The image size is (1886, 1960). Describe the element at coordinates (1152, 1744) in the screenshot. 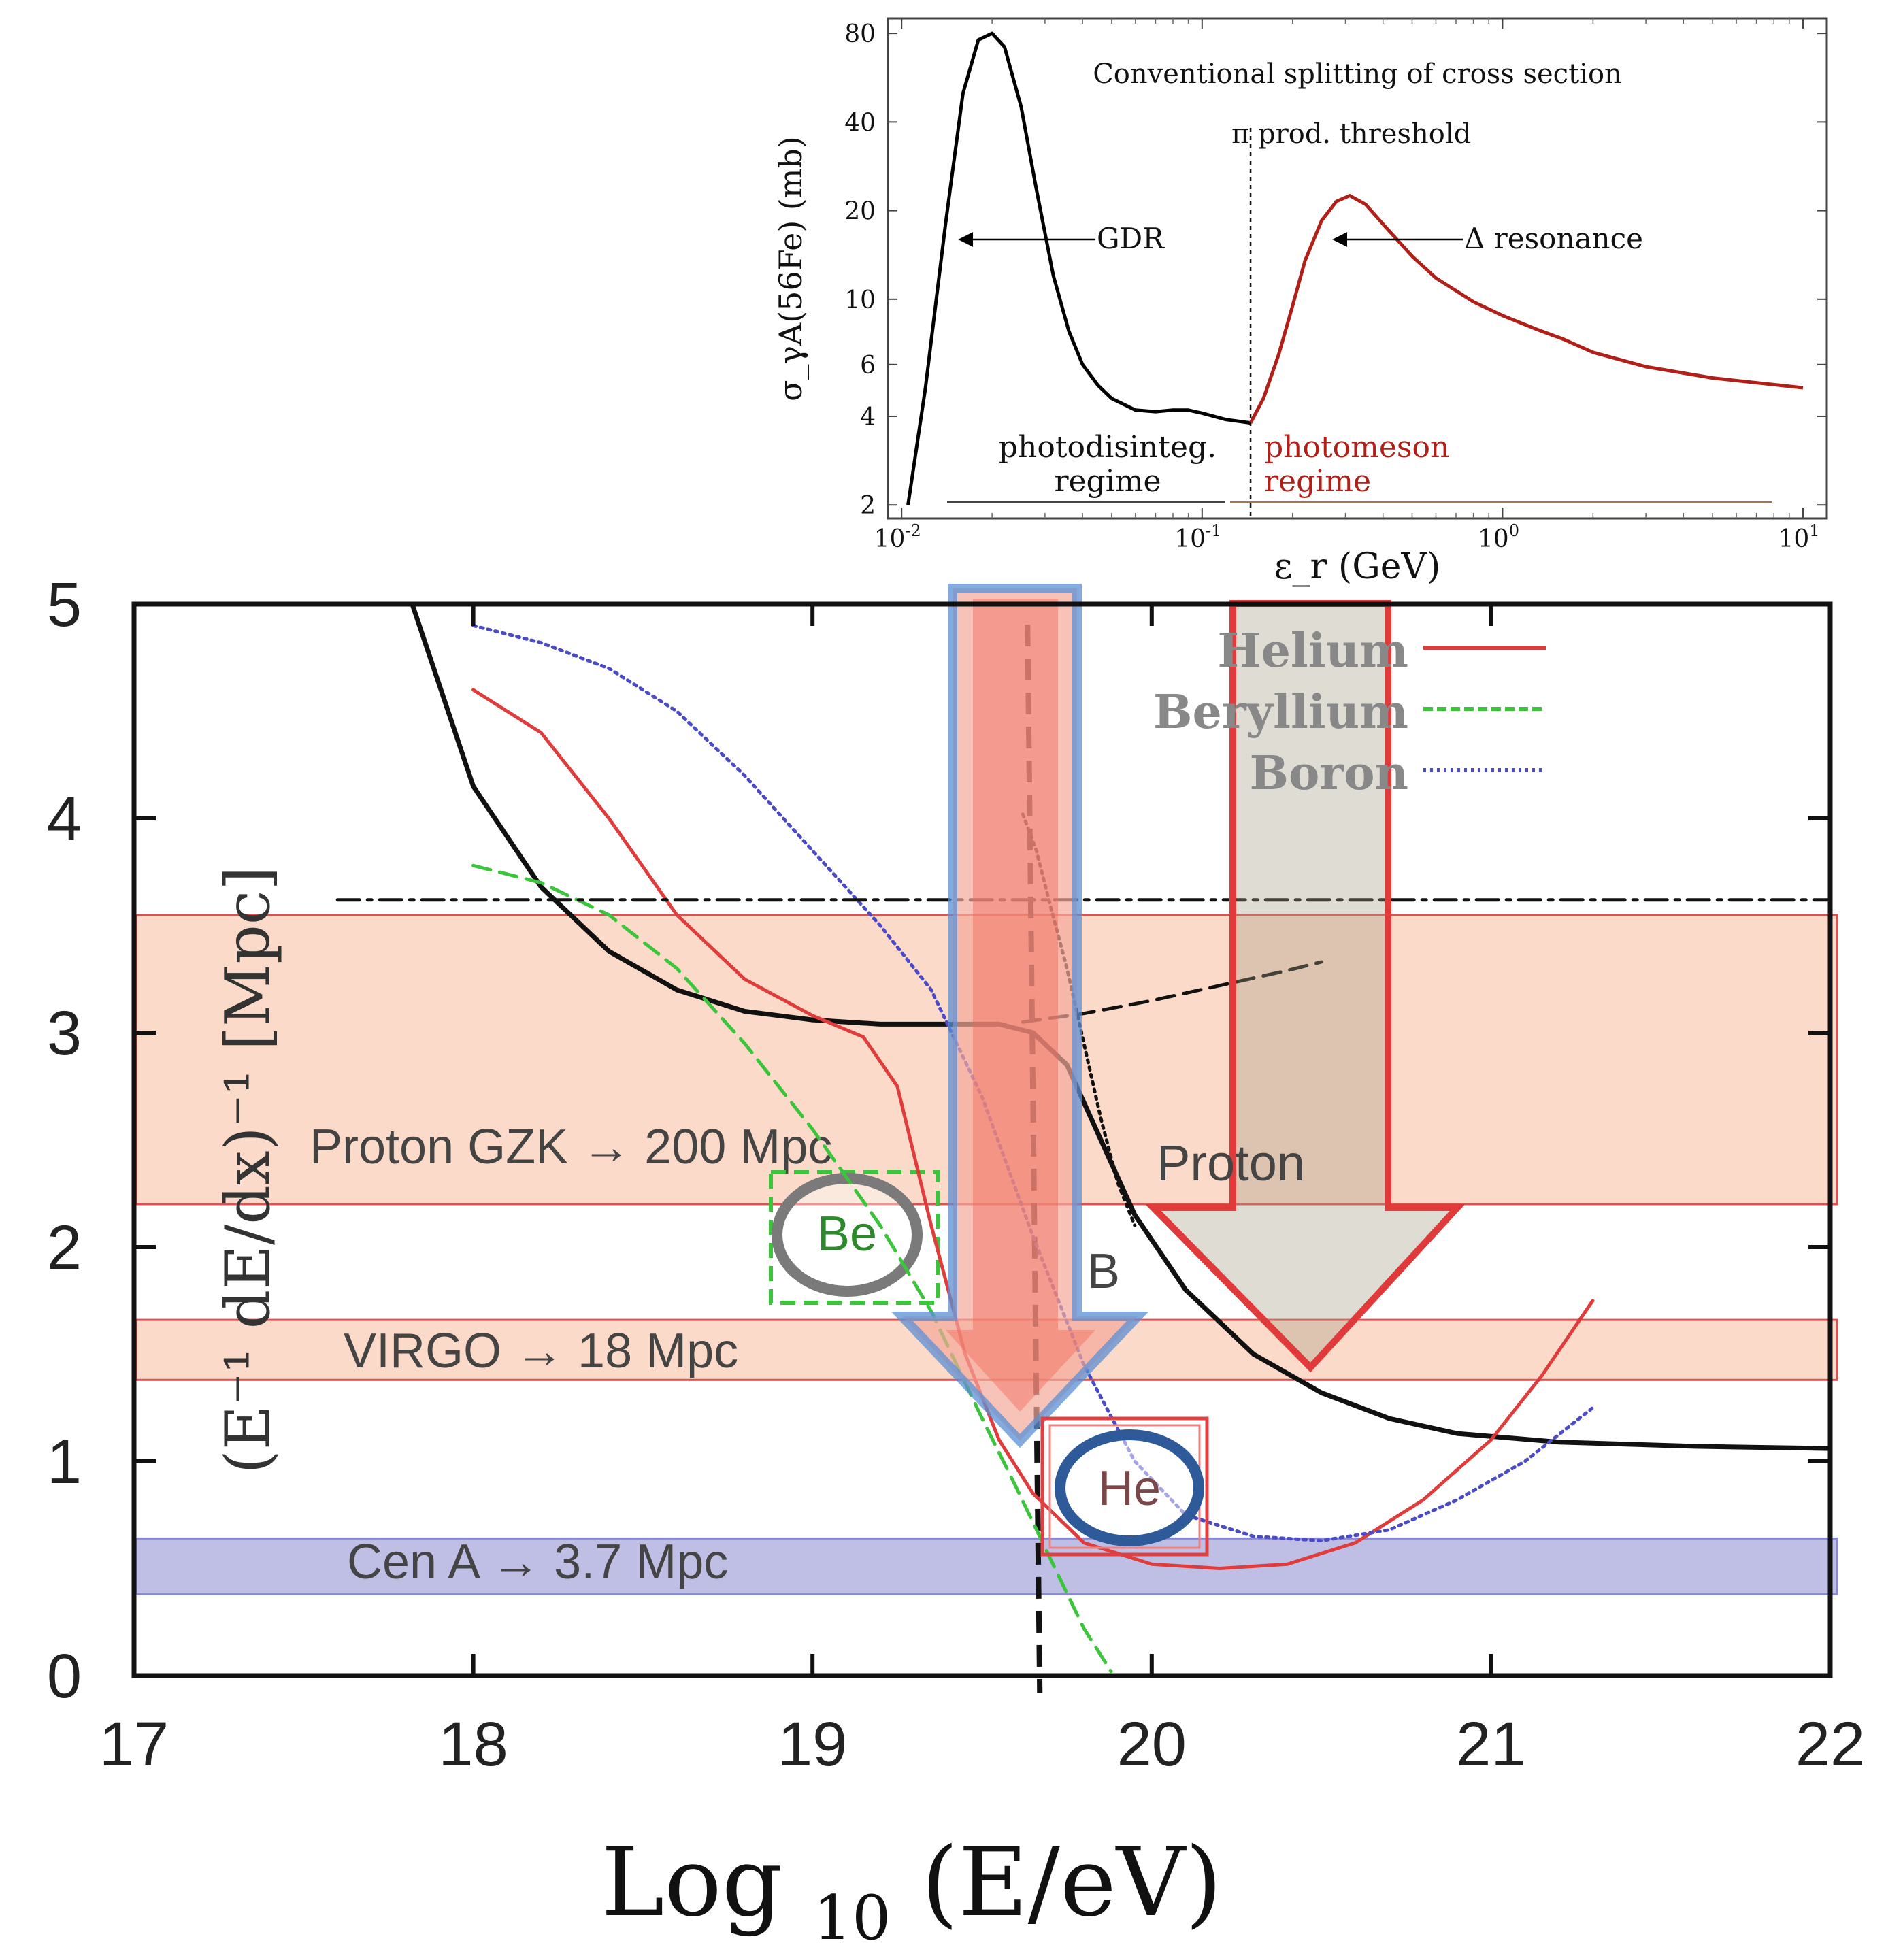

I see `main-x-tick-label: 20` at that location.